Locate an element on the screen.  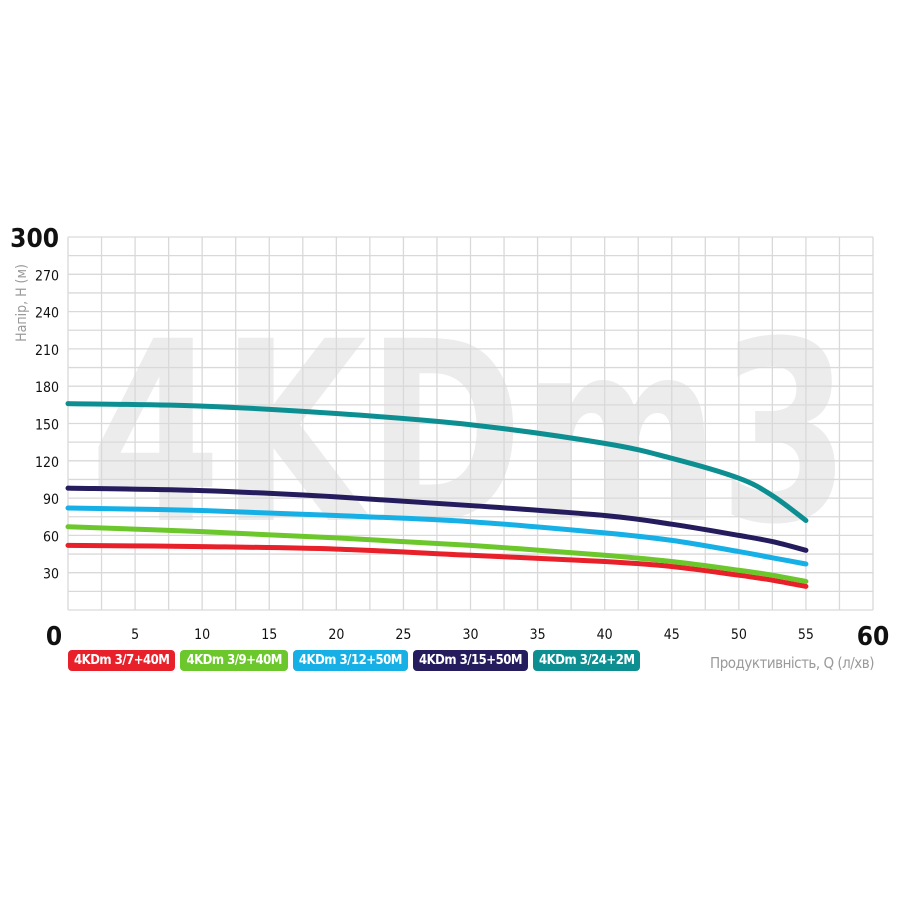
legend-item: 4KDm 3/9+40M is located at coordinates (234, 660).